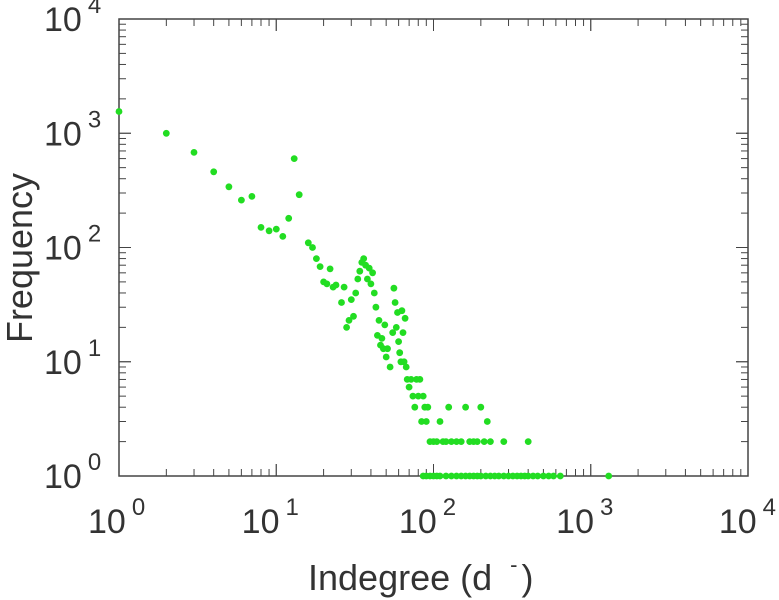 The width and height of the screenshot is (779, 600). I want to click on y-tick-label: 10 4, so click(72, 19).